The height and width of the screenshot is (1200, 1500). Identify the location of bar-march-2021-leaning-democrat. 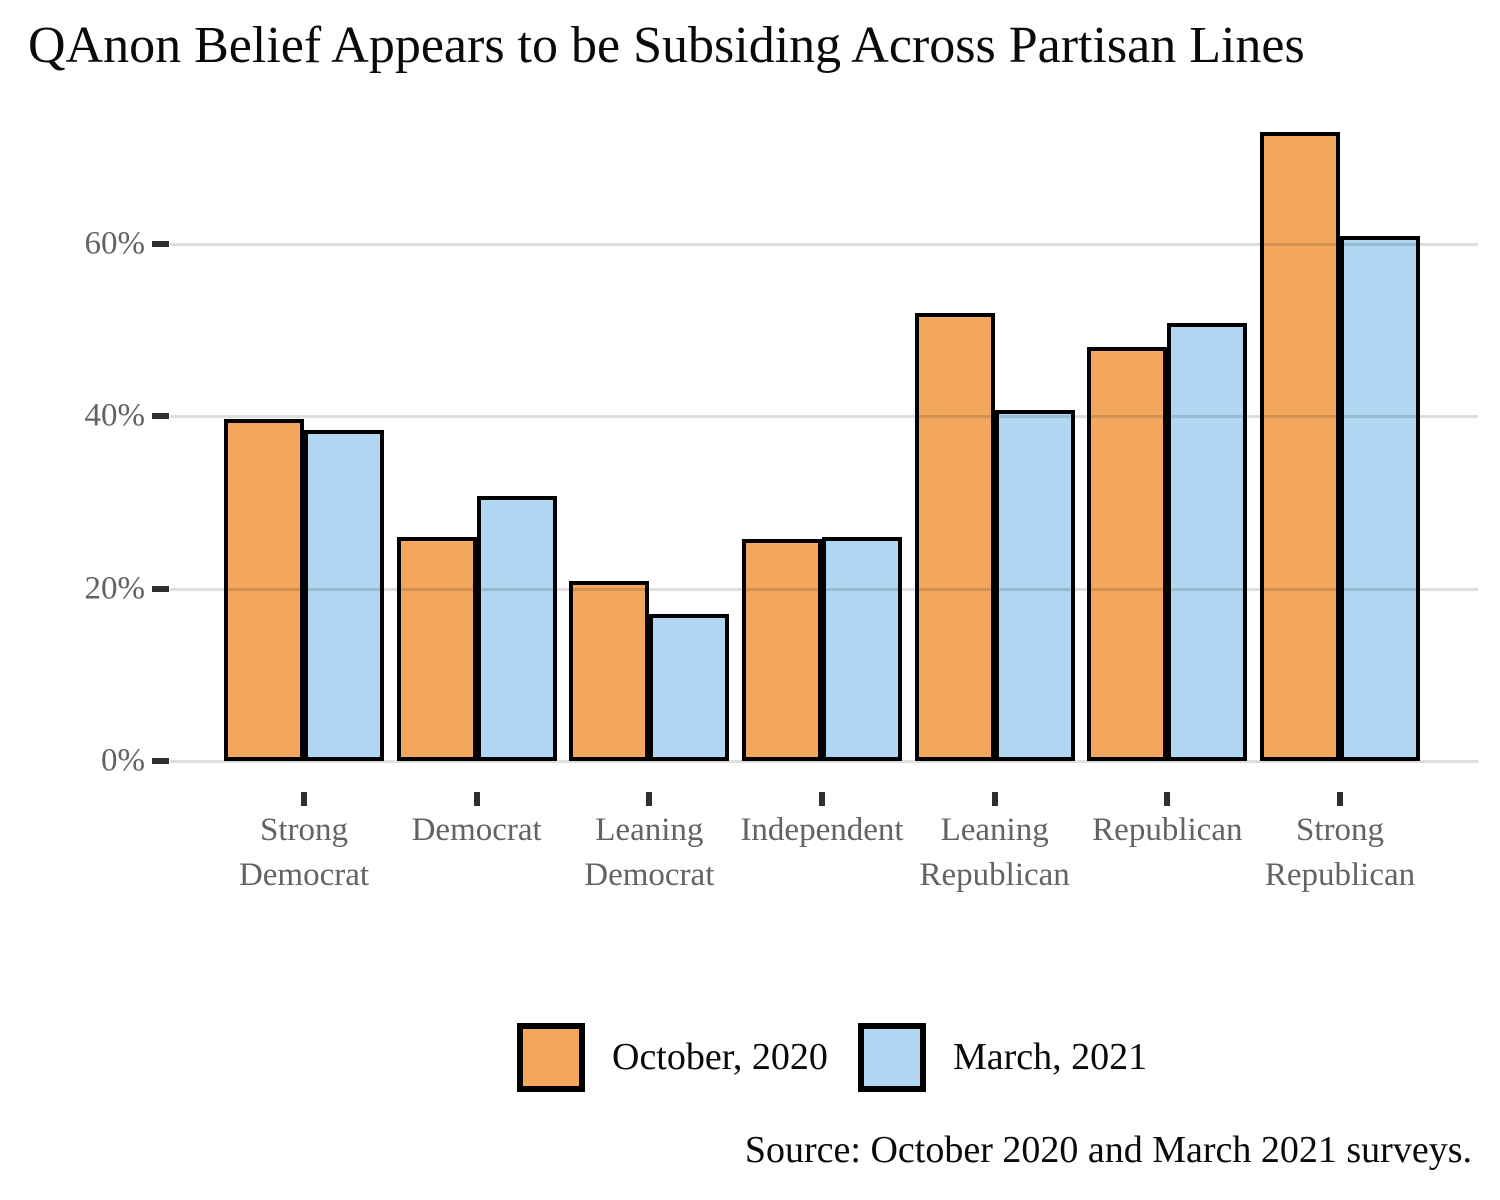
(689, 687).